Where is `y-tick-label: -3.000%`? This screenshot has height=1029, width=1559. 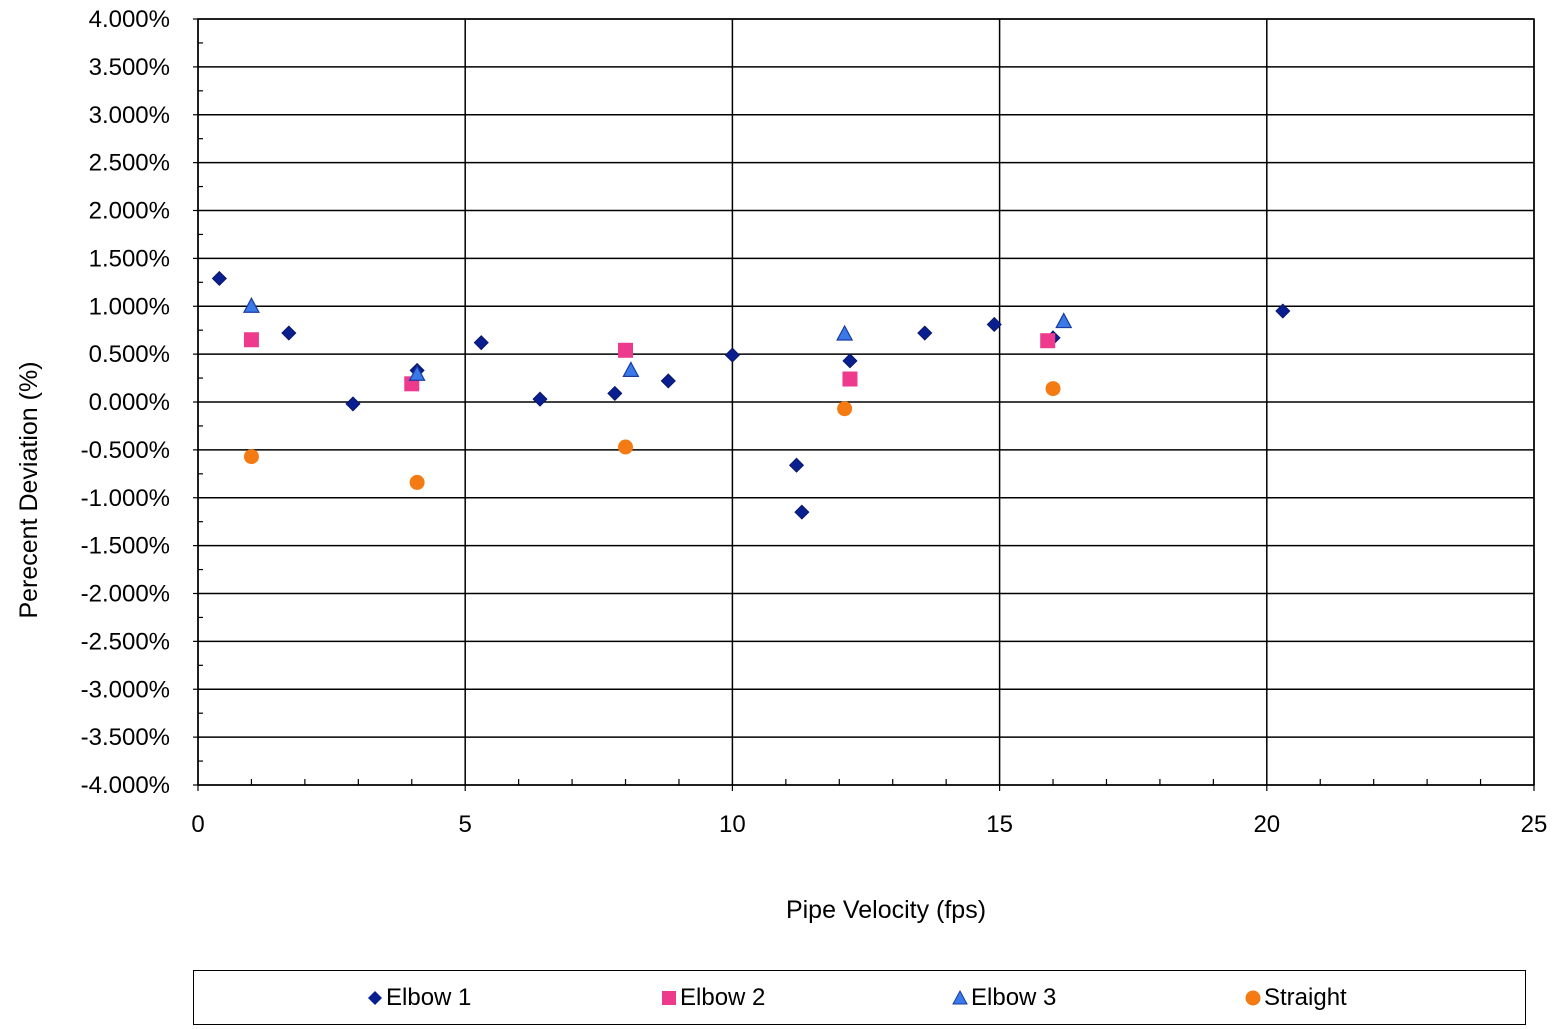
y-tick-label: -3.000% is located at coordinates (125, 689).